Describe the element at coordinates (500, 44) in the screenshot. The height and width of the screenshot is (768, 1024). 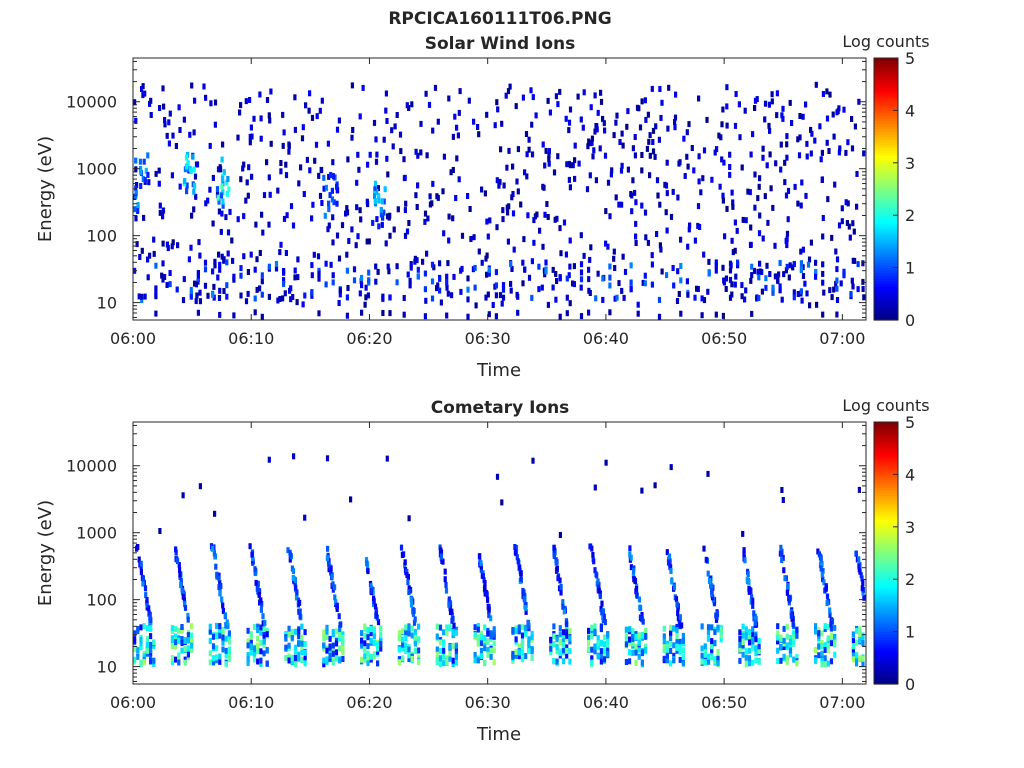
I see `panel-title: Solar Wind Ions` at that location.